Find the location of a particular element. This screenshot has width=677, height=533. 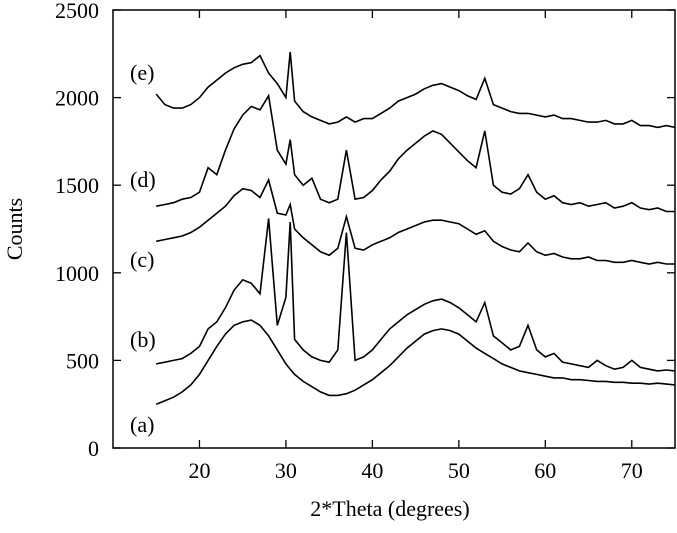

x-axis-label: 2*Theta (degrees) is located at coordinates (389, 508).